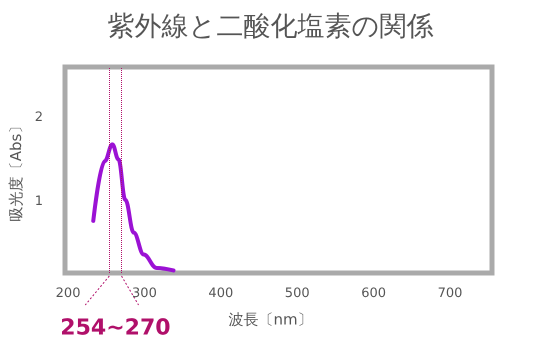 The height and width of the screenshot is (355, 541). Describe the element at coordinates (38, 117) in the screenshot. I see `y-tick-label: 2` at that location.